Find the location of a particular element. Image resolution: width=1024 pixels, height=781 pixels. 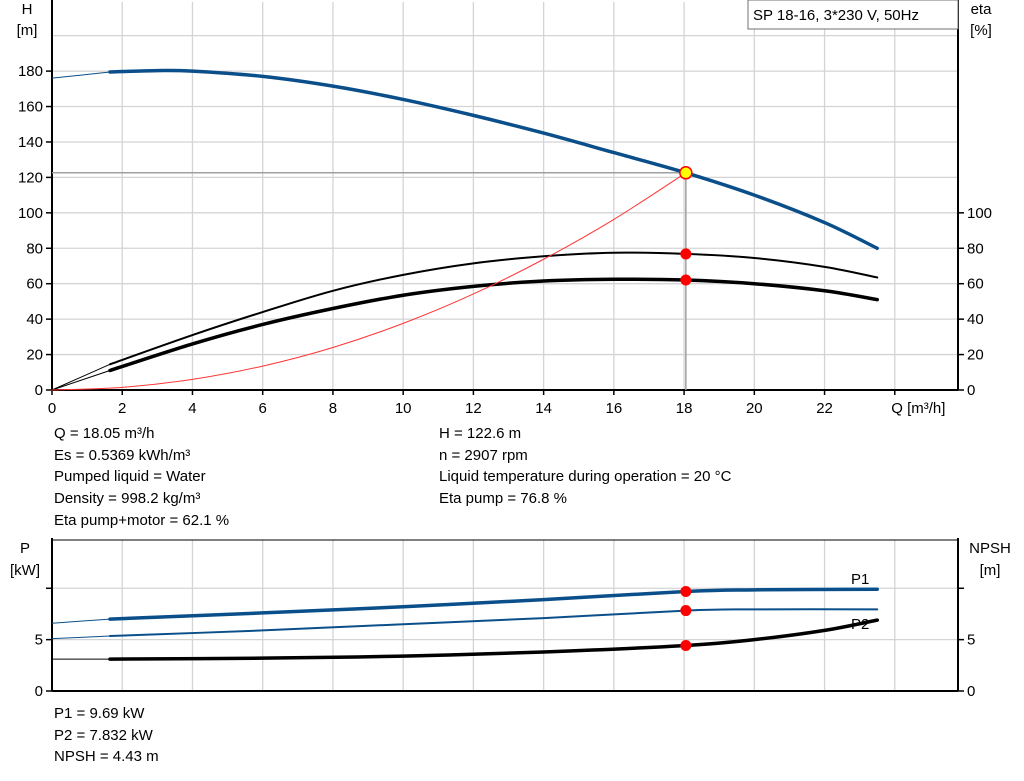

p2-duty-marker is located at coordinates (686, 611).